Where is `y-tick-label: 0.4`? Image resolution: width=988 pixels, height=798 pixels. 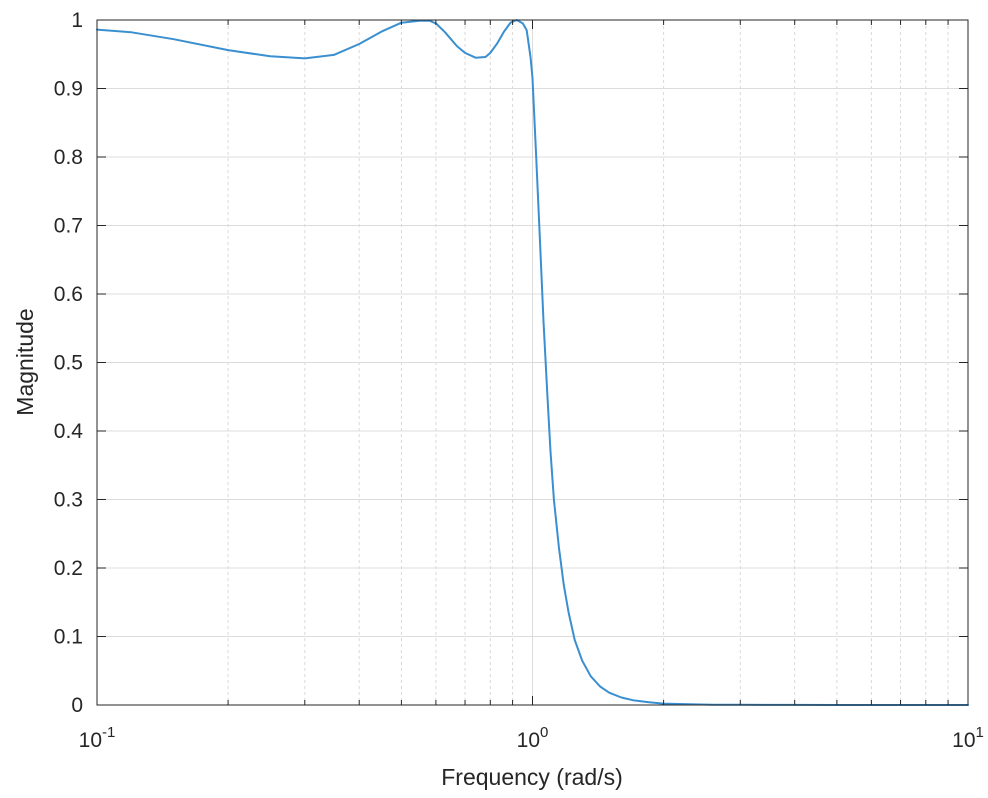 y-tick-label: 0.4 is located at coordinates (69, 431).